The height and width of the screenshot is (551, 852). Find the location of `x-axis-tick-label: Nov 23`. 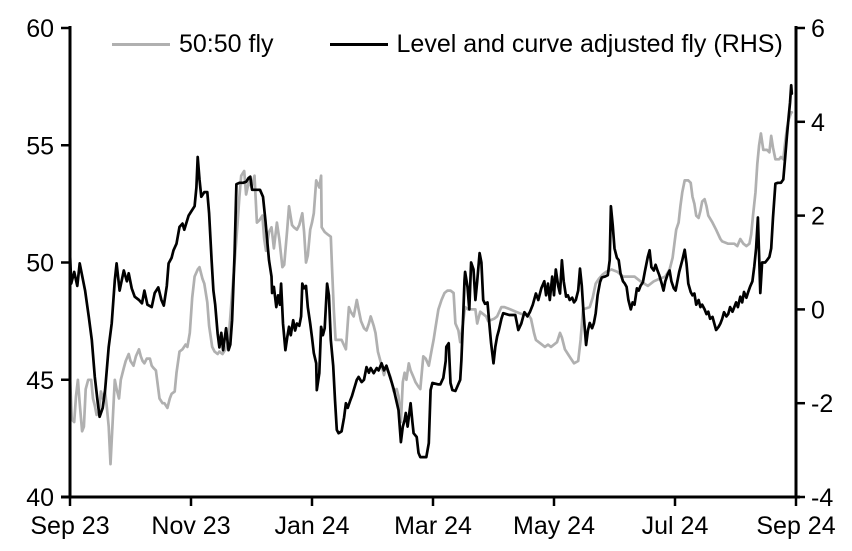

x-axis-tick-label: Nov 23 is located at coordinates (190, 526).